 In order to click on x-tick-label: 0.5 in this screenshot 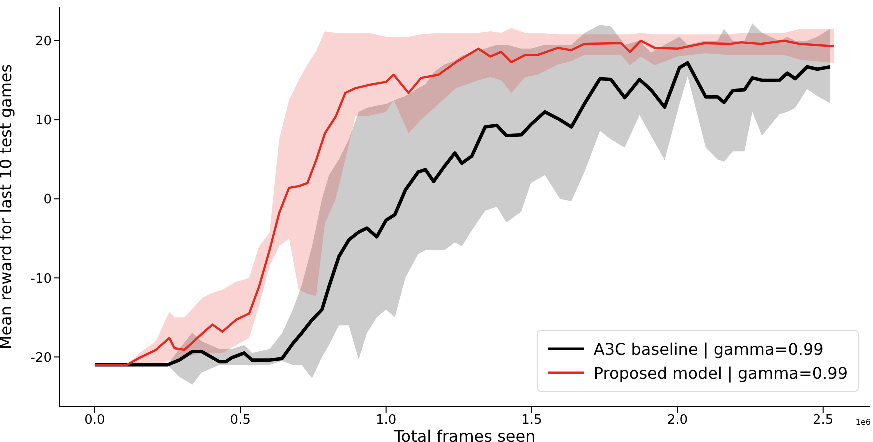, I will do `click(240, 420)`.